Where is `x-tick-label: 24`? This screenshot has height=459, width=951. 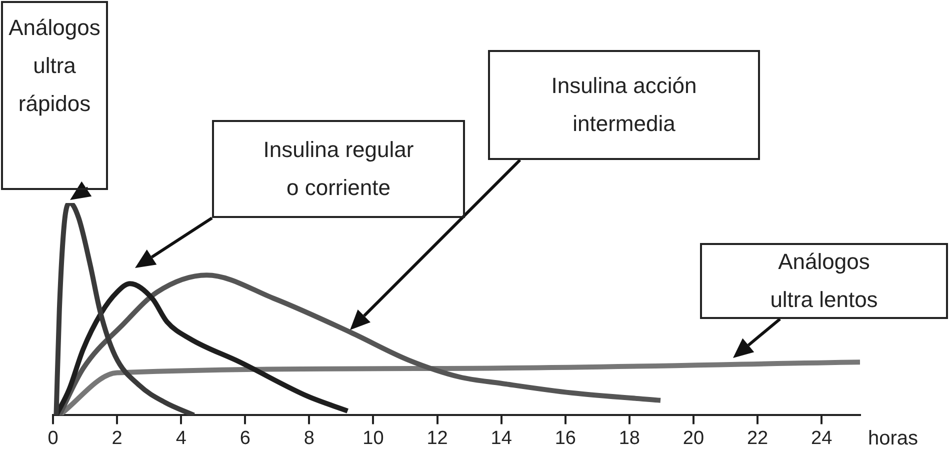 x-tick-label: 24 is located at coordinates (822, 438).